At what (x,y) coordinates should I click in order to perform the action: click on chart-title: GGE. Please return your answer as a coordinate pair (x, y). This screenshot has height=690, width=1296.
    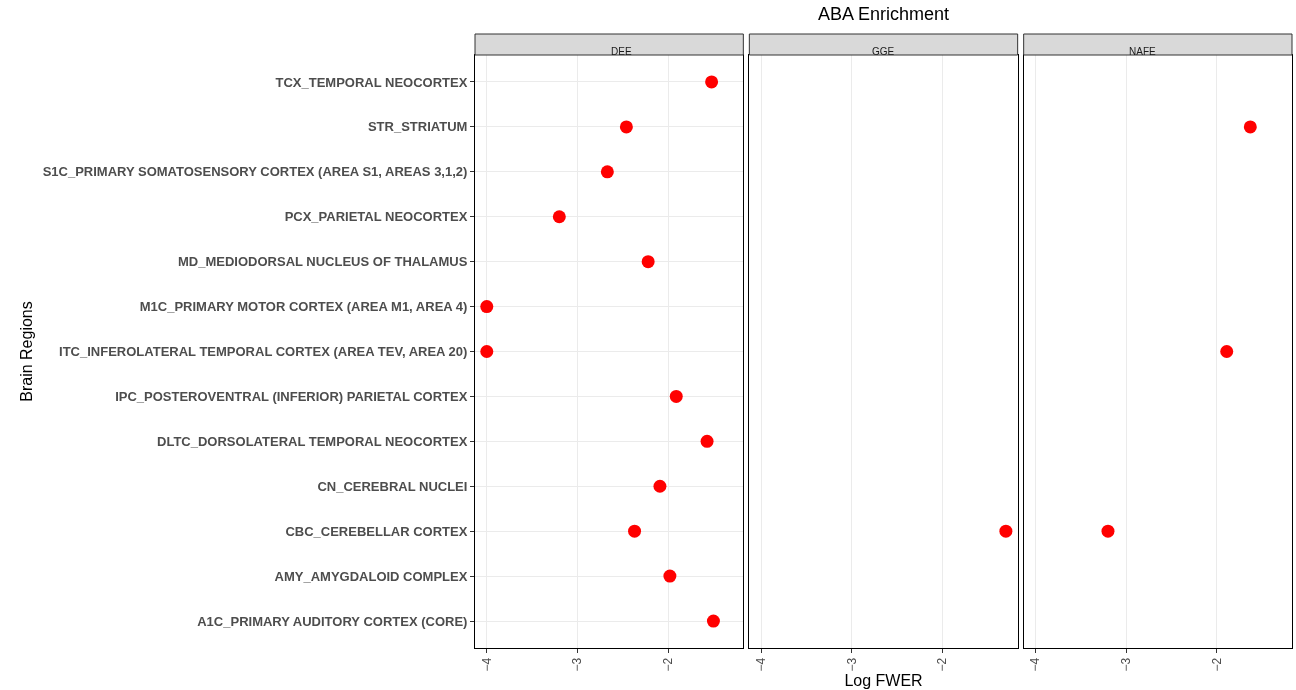
    Looking at the image, I should click on (883, 51).